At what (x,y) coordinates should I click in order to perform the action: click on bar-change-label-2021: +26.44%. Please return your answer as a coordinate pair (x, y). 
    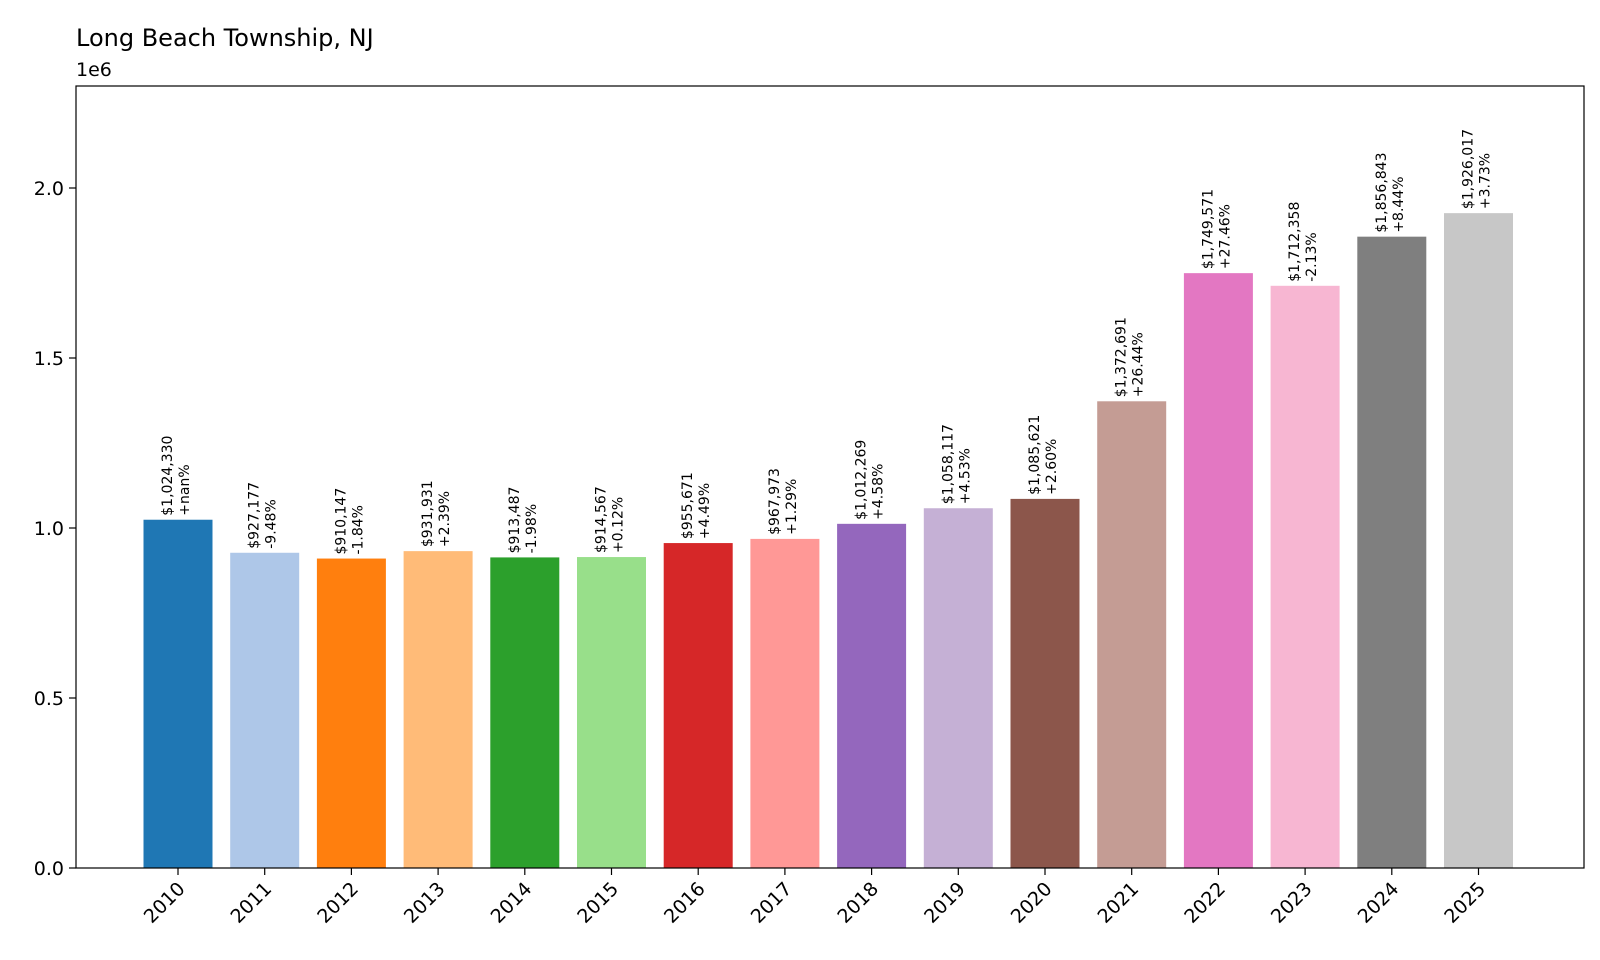
    Looking at the image, I should click on (1139, 364).